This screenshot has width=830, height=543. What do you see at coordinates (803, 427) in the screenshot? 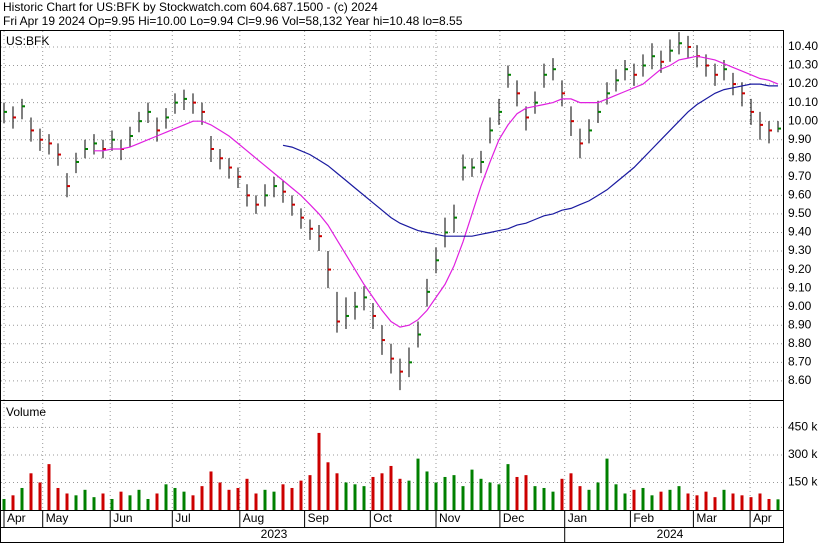
I see `y-tick-label: 450 k` at bounding box center [803, 427].